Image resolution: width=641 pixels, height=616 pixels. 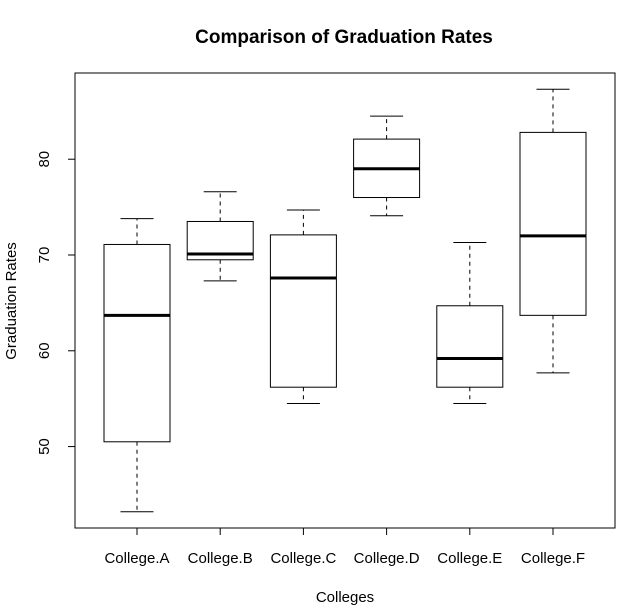 What do you see at coordinates (136, 558) in the screenshot?
I see `x-tick-label: College.A` at bounding box center [136, 558].